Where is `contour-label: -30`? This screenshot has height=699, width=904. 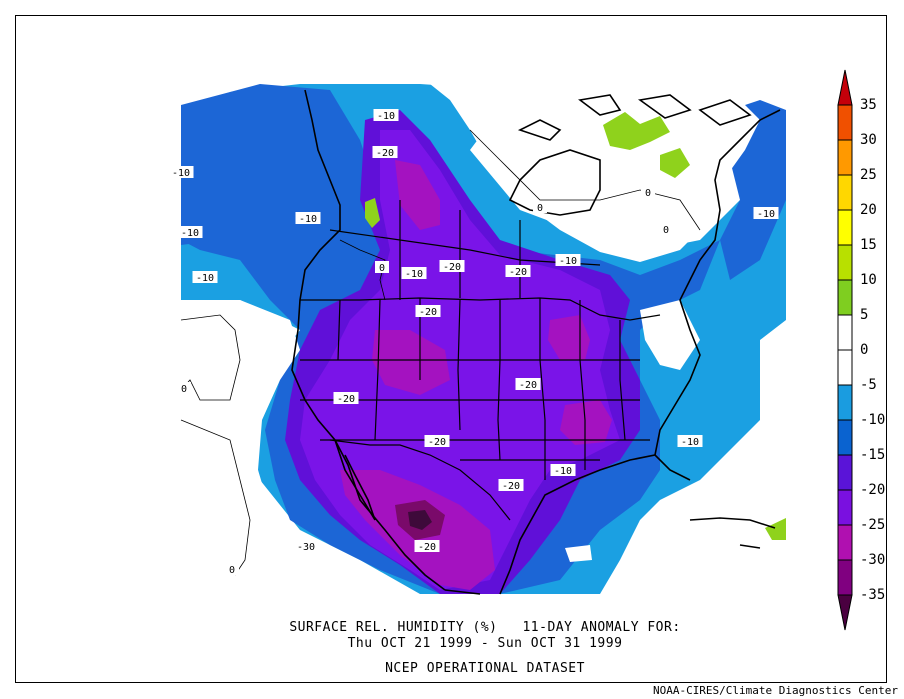
contour-label: -30 is located at coordinates (306, 547).